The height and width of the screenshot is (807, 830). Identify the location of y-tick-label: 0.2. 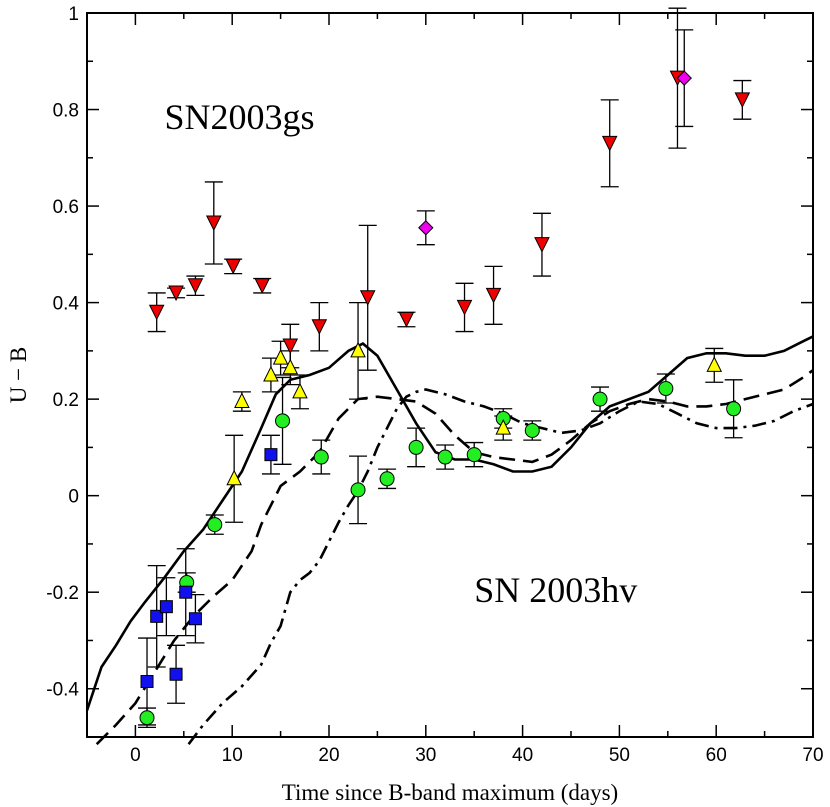
(66, 400).